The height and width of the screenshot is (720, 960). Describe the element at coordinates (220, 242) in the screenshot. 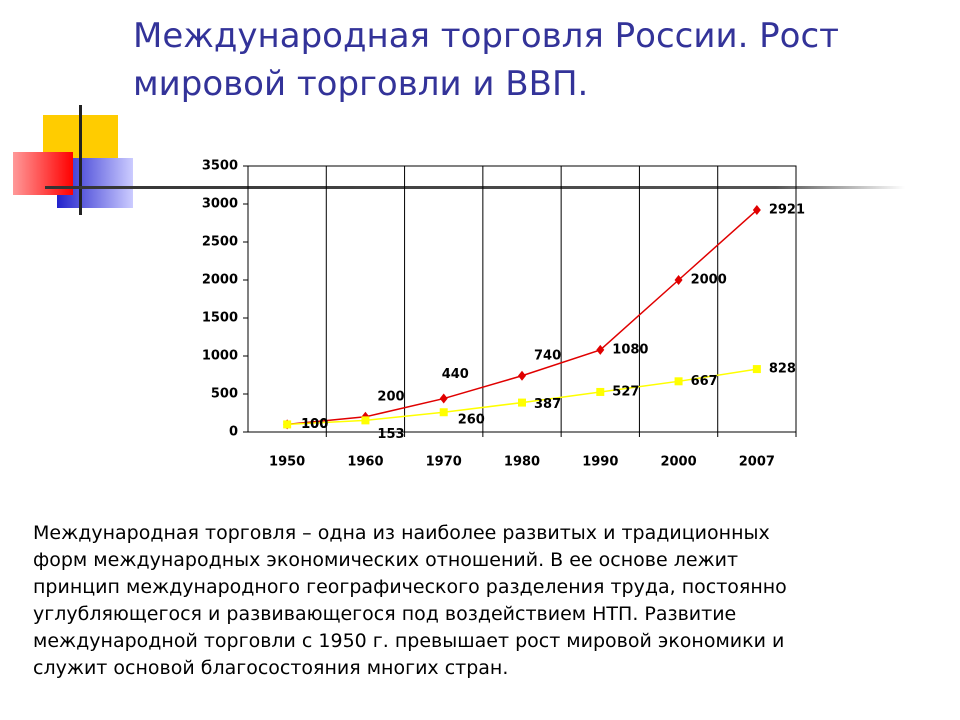

I see `y-tick-label: 2500` at that location.